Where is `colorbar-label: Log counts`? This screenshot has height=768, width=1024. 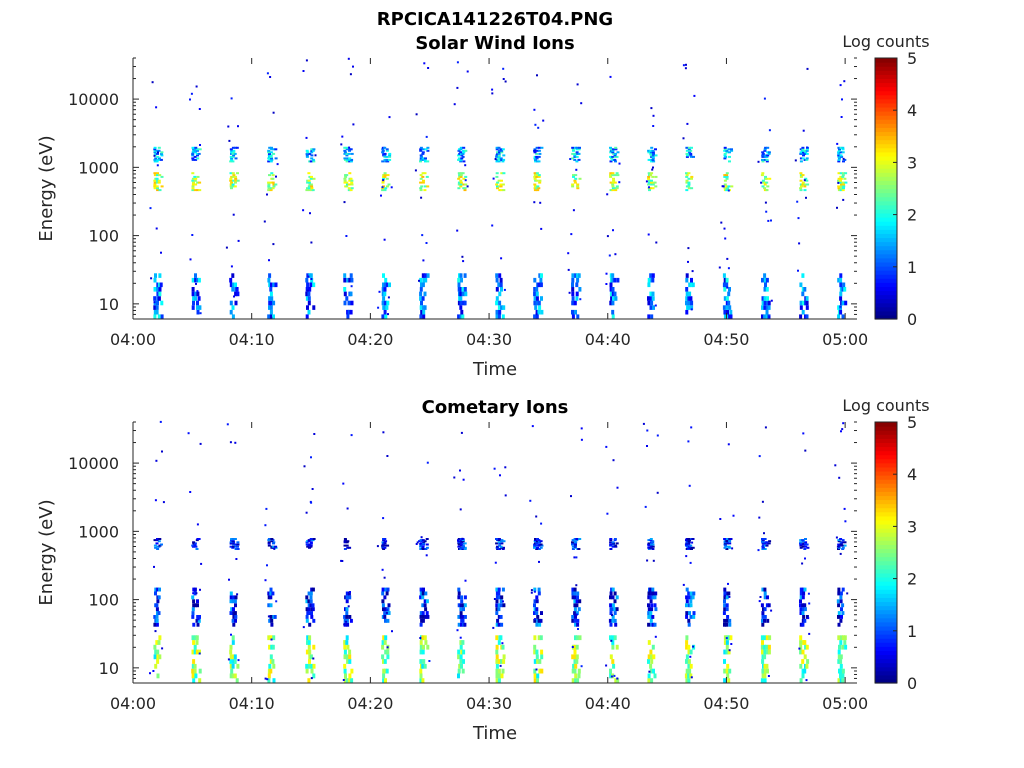 colorbar-label: Log counts is located at coordinates (885, 405).